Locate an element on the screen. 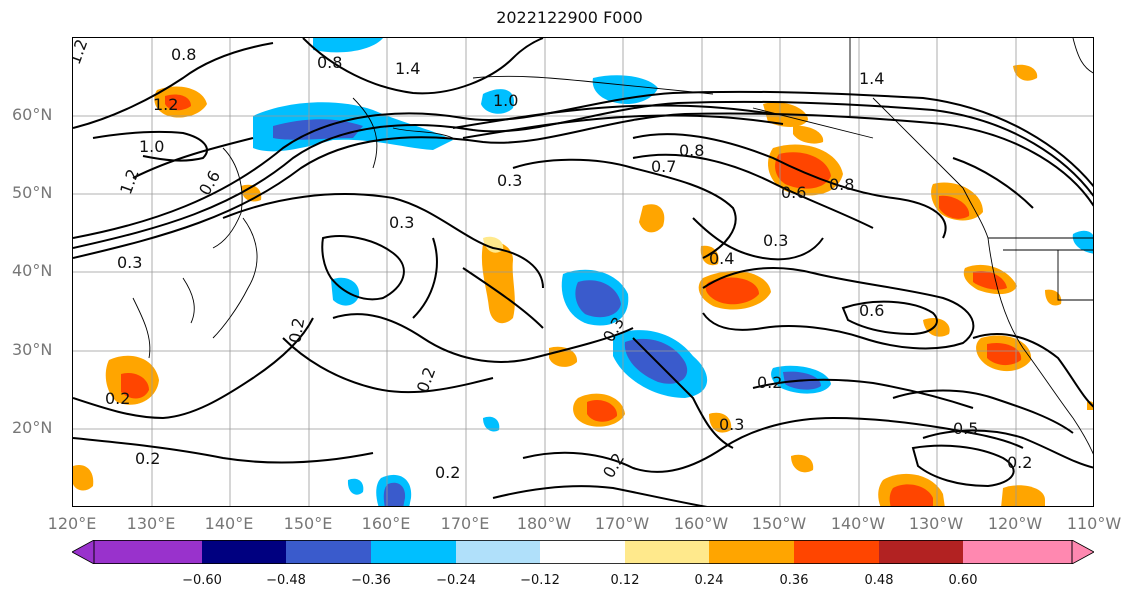  colorbar-tick: −0.24 is located at coordinates (456, 580).